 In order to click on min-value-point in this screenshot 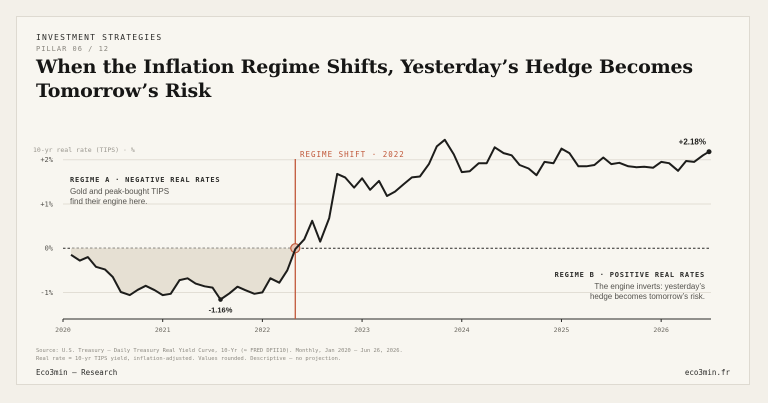, I will do `click(220, 299)`.